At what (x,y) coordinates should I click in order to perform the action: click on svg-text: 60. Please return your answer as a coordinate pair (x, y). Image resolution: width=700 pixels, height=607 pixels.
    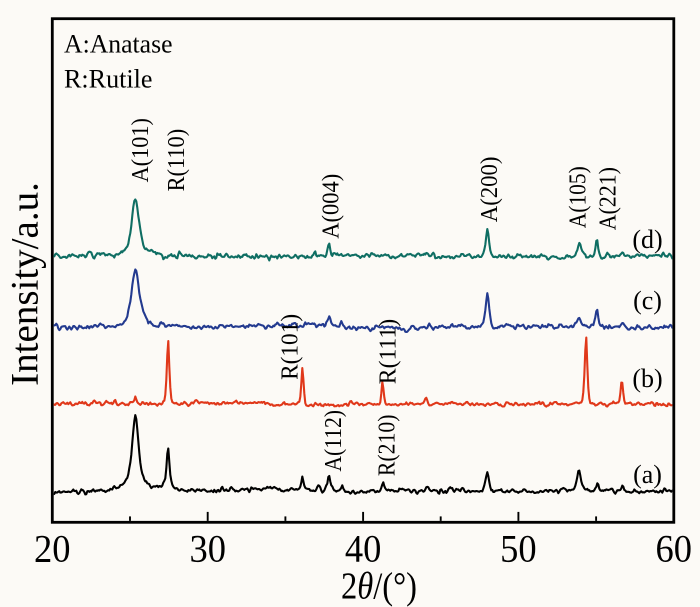
    Looking at the image, I should click on (674, 548).